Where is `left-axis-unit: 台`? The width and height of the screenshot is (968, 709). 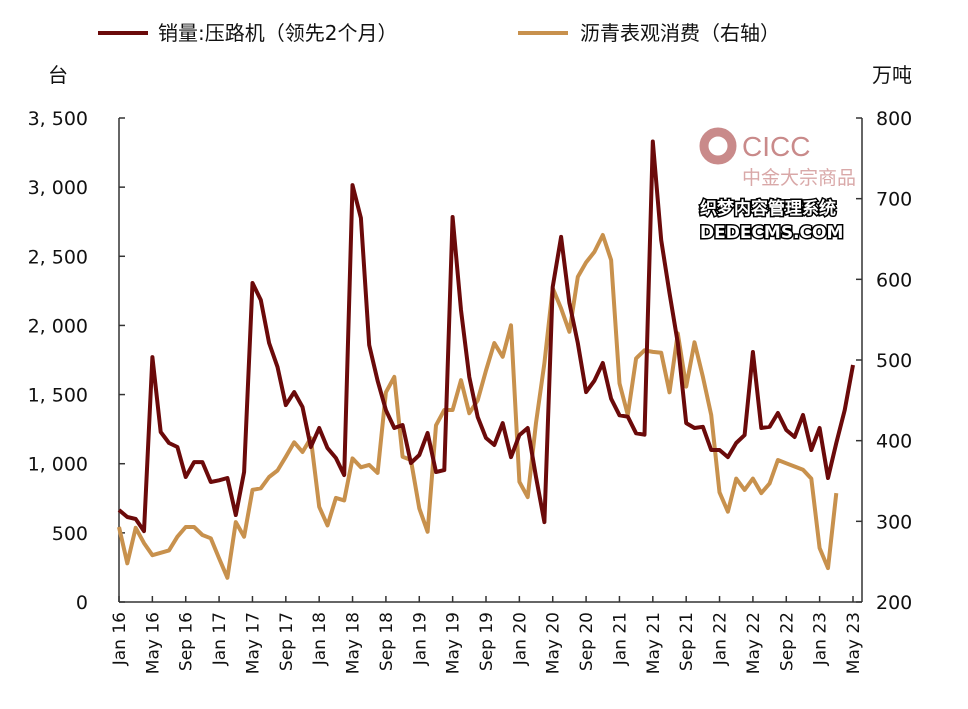 left-axis-unit: 台 is located at coordinates (58, 75).